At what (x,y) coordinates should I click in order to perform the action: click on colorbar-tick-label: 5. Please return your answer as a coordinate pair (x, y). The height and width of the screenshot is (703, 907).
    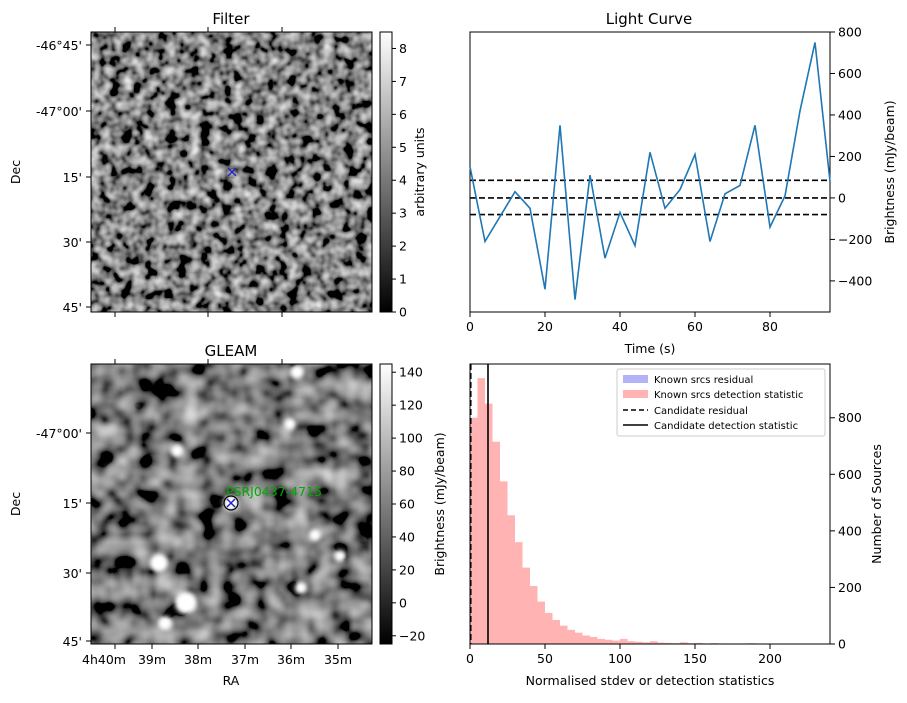
    Looking at the image, I should click on (403, 147).